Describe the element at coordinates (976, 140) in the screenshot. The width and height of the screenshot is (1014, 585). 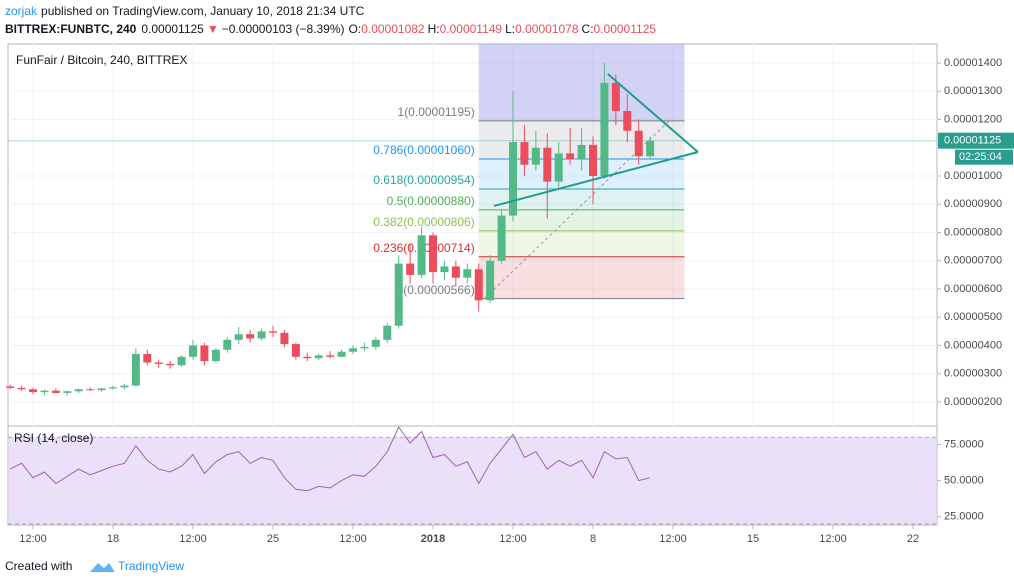
I see `last-price-box` at that location.